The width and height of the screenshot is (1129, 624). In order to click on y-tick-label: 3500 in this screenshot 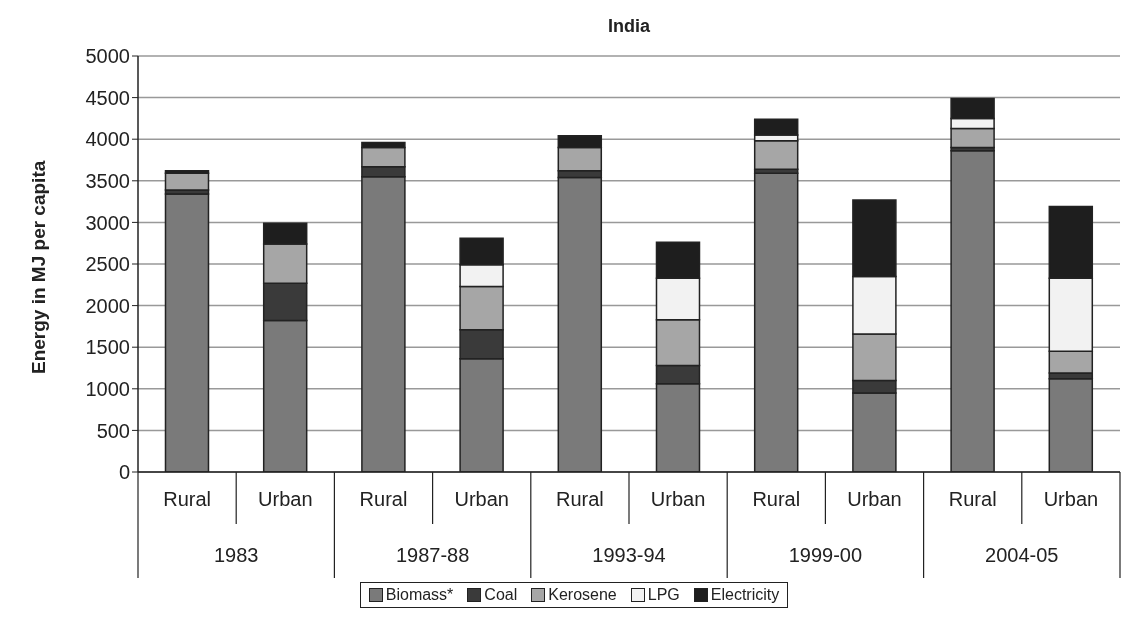, I will do `click(107, 180)`.